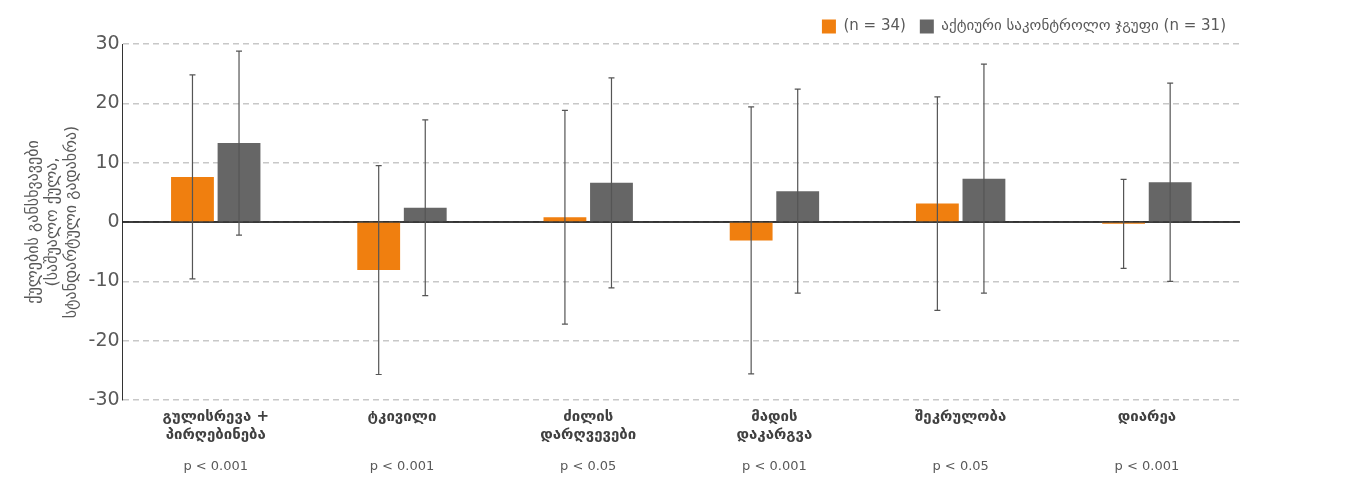 The height and width of the screenshot is (482, 1370). I want to click on y-tick-label: 10, so click(107, 160).